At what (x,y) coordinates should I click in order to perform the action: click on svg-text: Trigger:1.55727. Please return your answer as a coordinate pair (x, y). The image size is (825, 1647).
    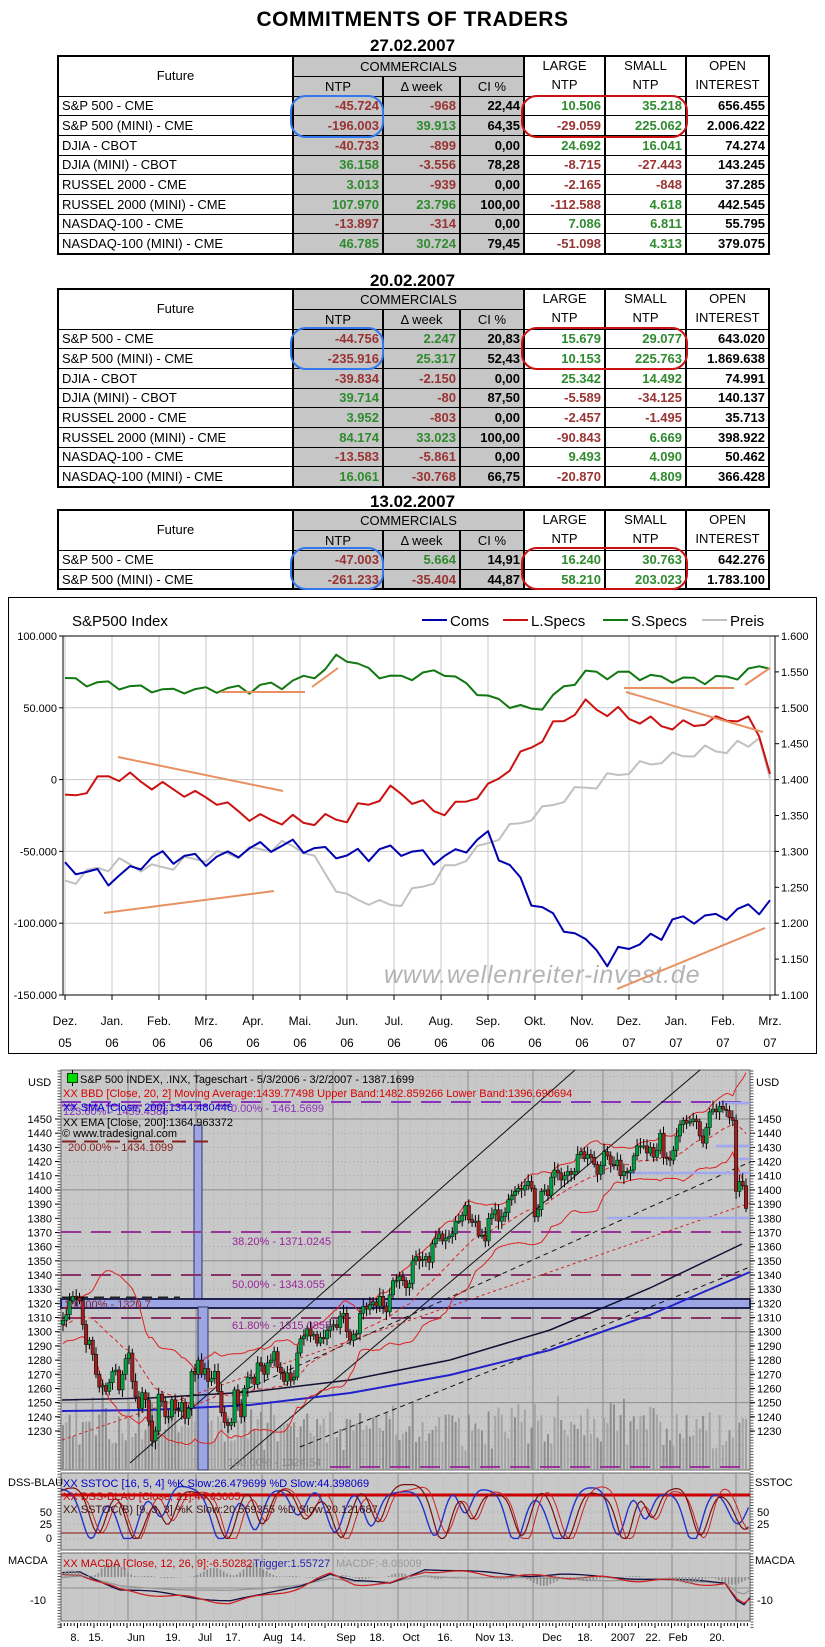
    Looking at the image, I should click on (291, 1564).